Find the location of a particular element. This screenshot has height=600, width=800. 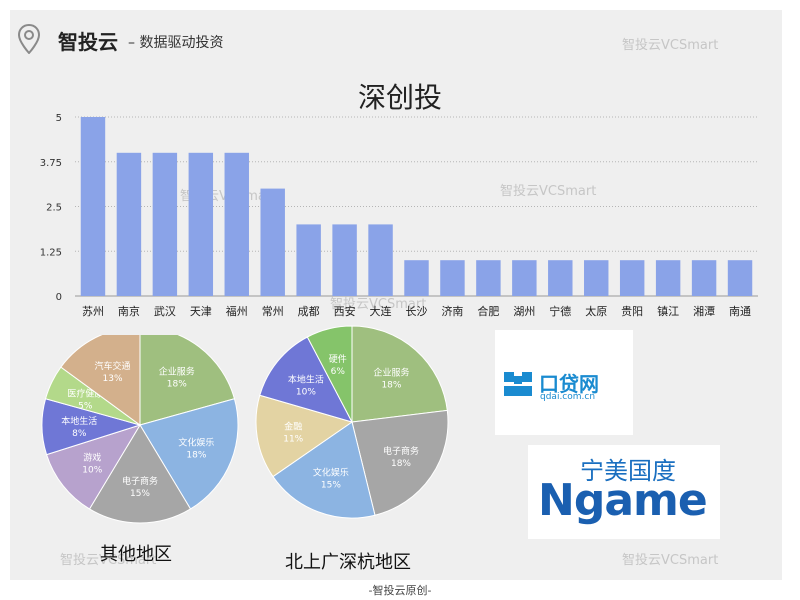

ngame-logo: 宁美国度 Ngame is located at coordinates (624, 492).